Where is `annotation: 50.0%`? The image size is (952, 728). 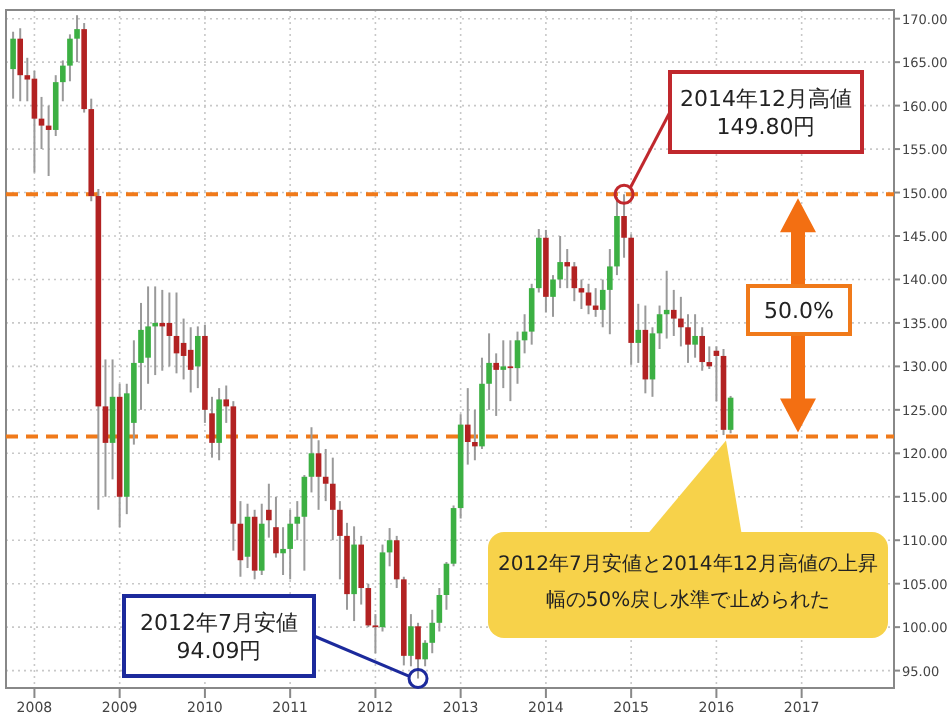 annotation: 50.0% is located at coordinates (799, 310).